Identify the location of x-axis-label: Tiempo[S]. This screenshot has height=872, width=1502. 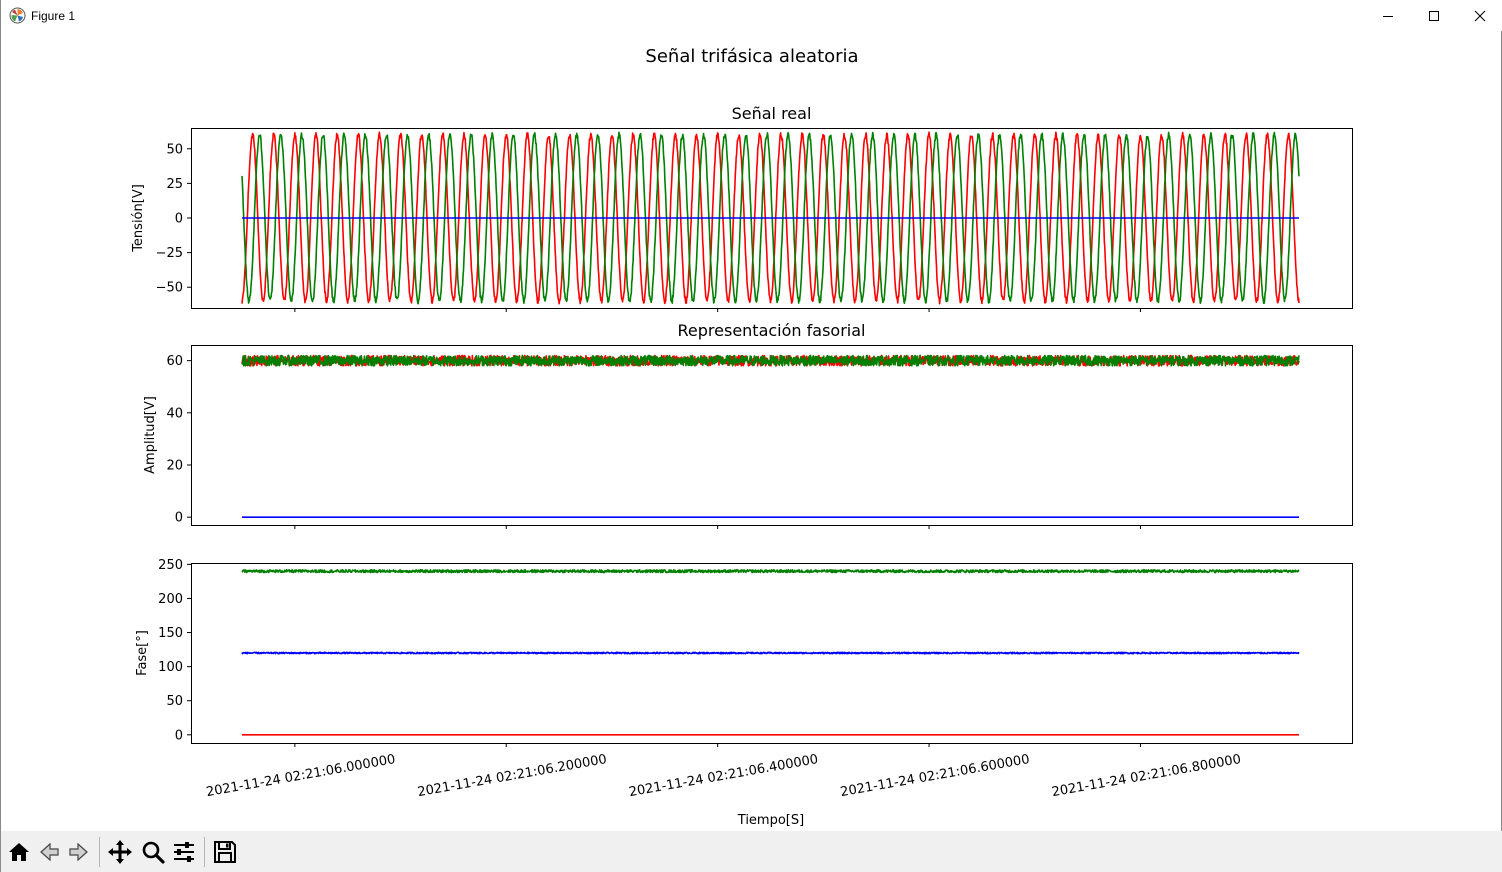
(770, 820).